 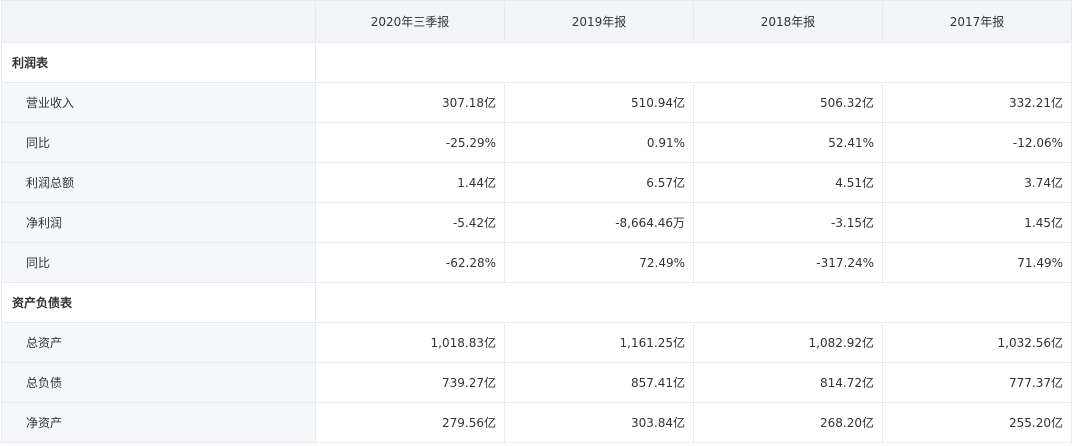 What do you see at coordinates (158, 422) in the screenshot?
I see `row-label: 净资产` at bounding box center [158, 422].